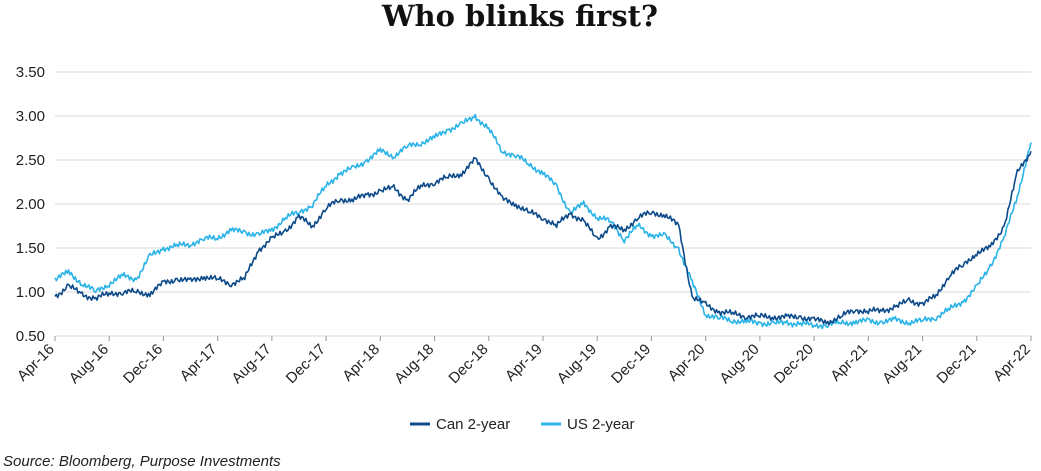 This screenshot has width=1041, height=471. Describe the element at coordinates (30, 248) in the screenshot. I see `y-tick-label: 1.50` at that location.